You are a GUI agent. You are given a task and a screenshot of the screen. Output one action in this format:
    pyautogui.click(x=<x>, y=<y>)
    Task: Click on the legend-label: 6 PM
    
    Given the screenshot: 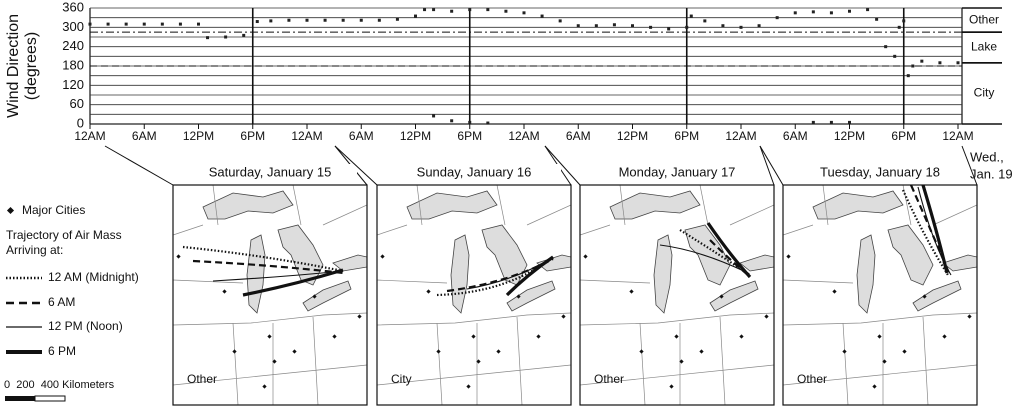 What is the action you would take?
    pyautogui.click(x=62, y=351)
    